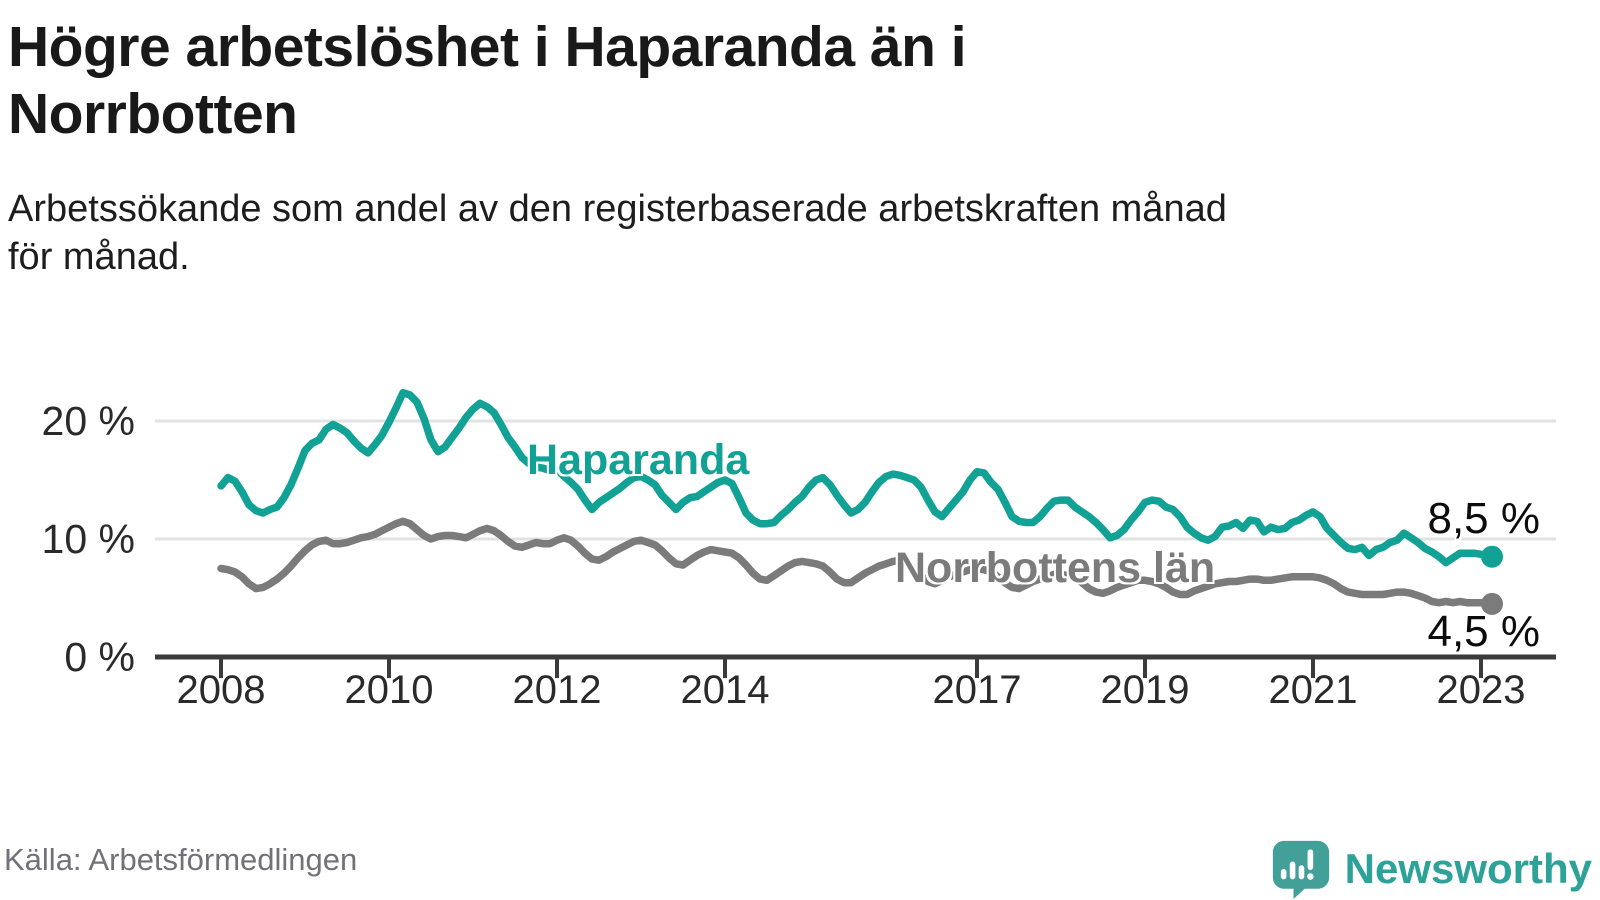 The width and height of the screenshot is (1600, 900). Describe the element at coordinates (1310, 859) in the screenshot. I see `logo-exclamation-bar` at that location.